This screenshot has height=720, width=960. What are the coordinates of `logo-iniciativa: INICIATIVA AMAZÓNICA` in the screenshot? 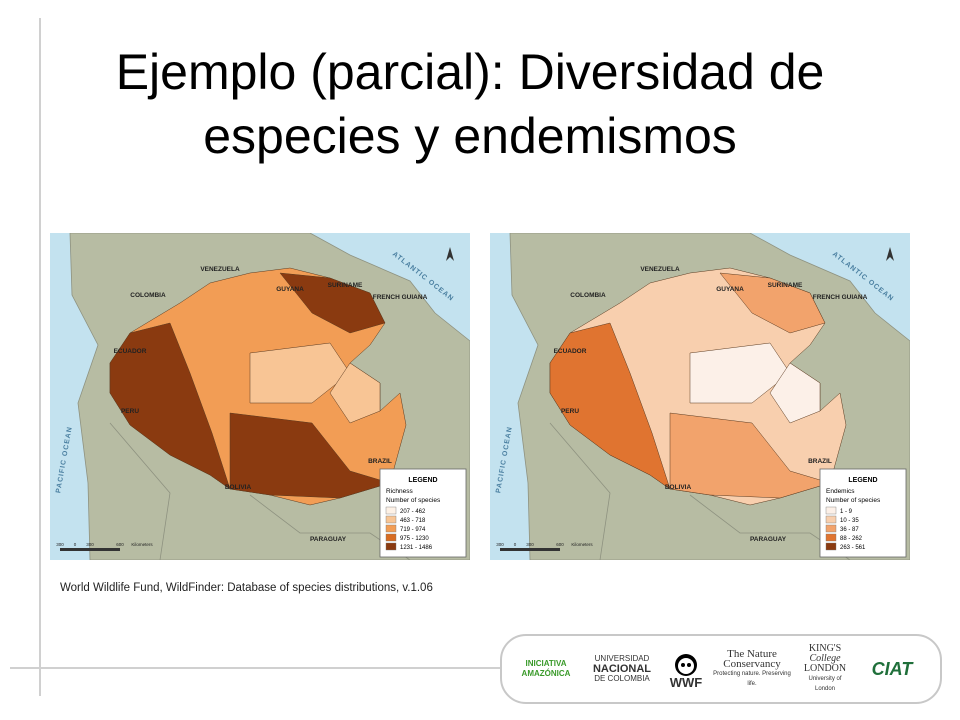 It's located at (546, 668).